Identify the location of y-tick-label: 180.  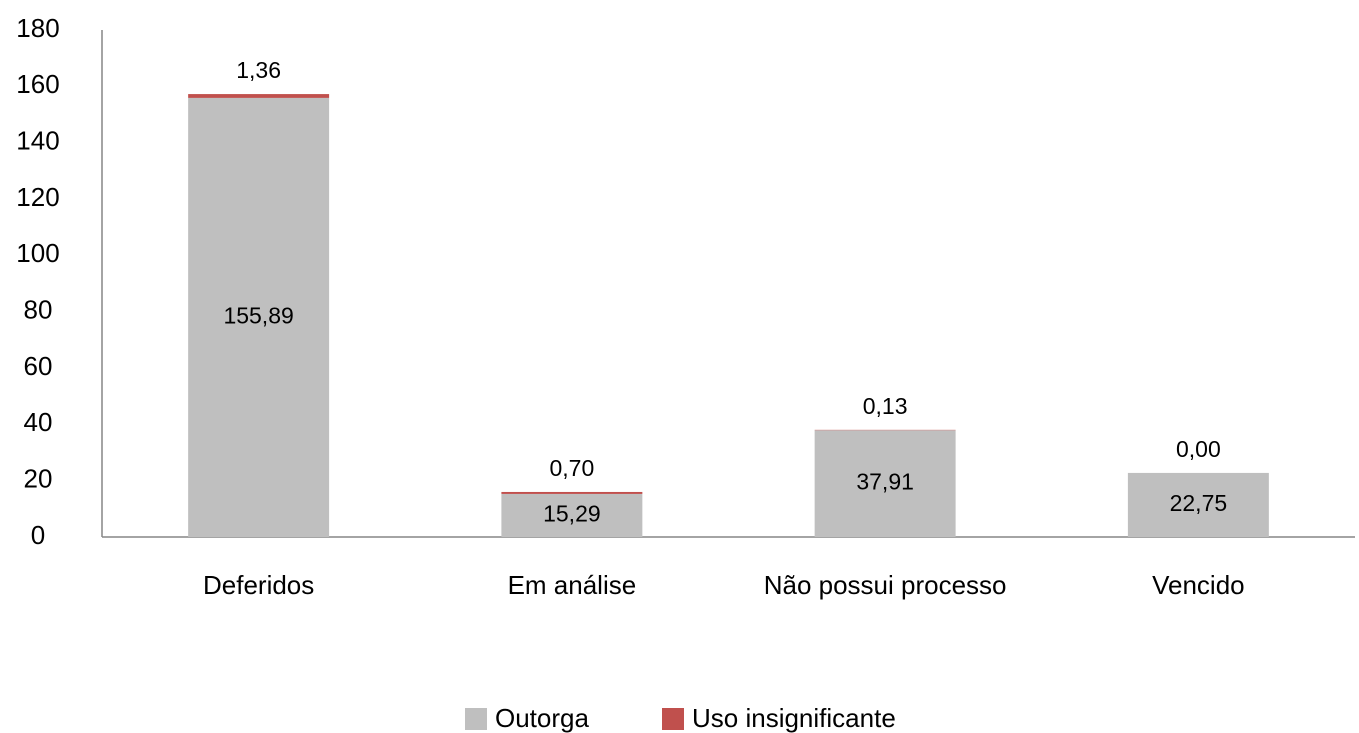
(37, 28).